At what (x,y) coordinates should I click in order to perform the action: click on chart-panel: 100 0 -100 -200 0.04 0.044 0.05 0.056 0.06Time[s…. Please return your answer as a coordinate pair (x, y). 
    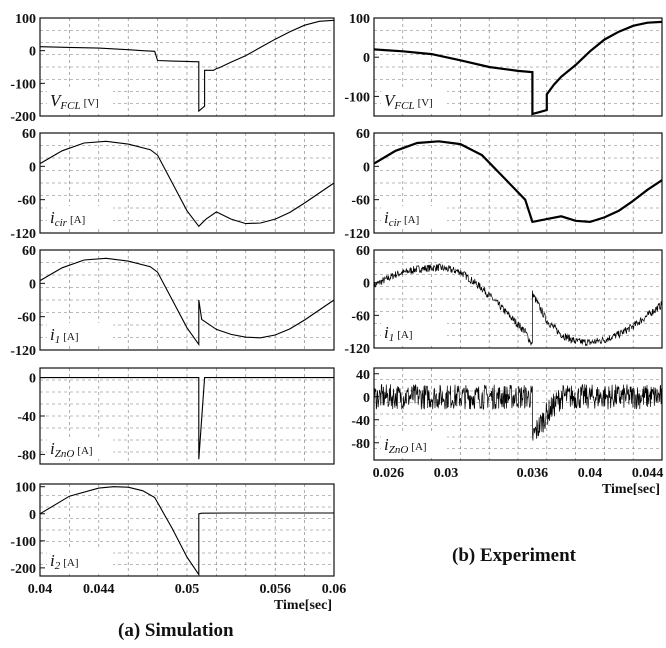
    Looking at the image, I should click on (178, 547).